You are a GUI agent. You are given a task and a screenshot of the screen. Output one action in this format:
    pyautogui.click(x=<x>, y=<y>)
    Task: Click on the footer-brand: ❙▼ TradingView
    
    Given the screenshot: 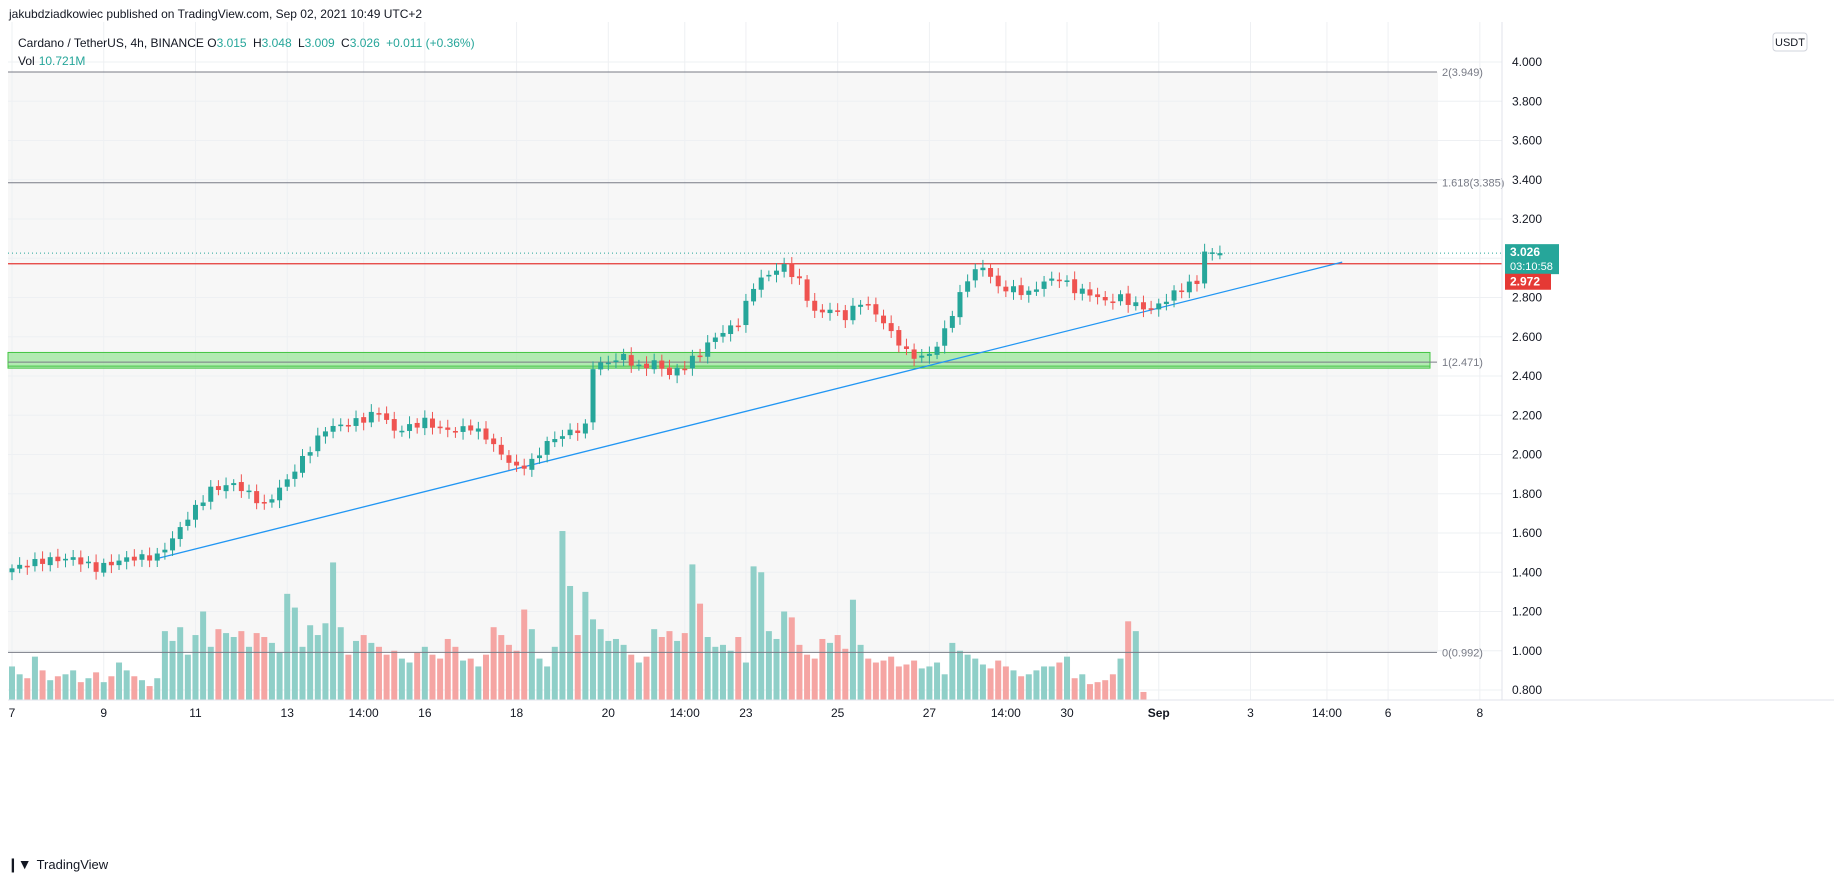 What is the action you would take?
    pyautogui.click(x=57, y=864)
    